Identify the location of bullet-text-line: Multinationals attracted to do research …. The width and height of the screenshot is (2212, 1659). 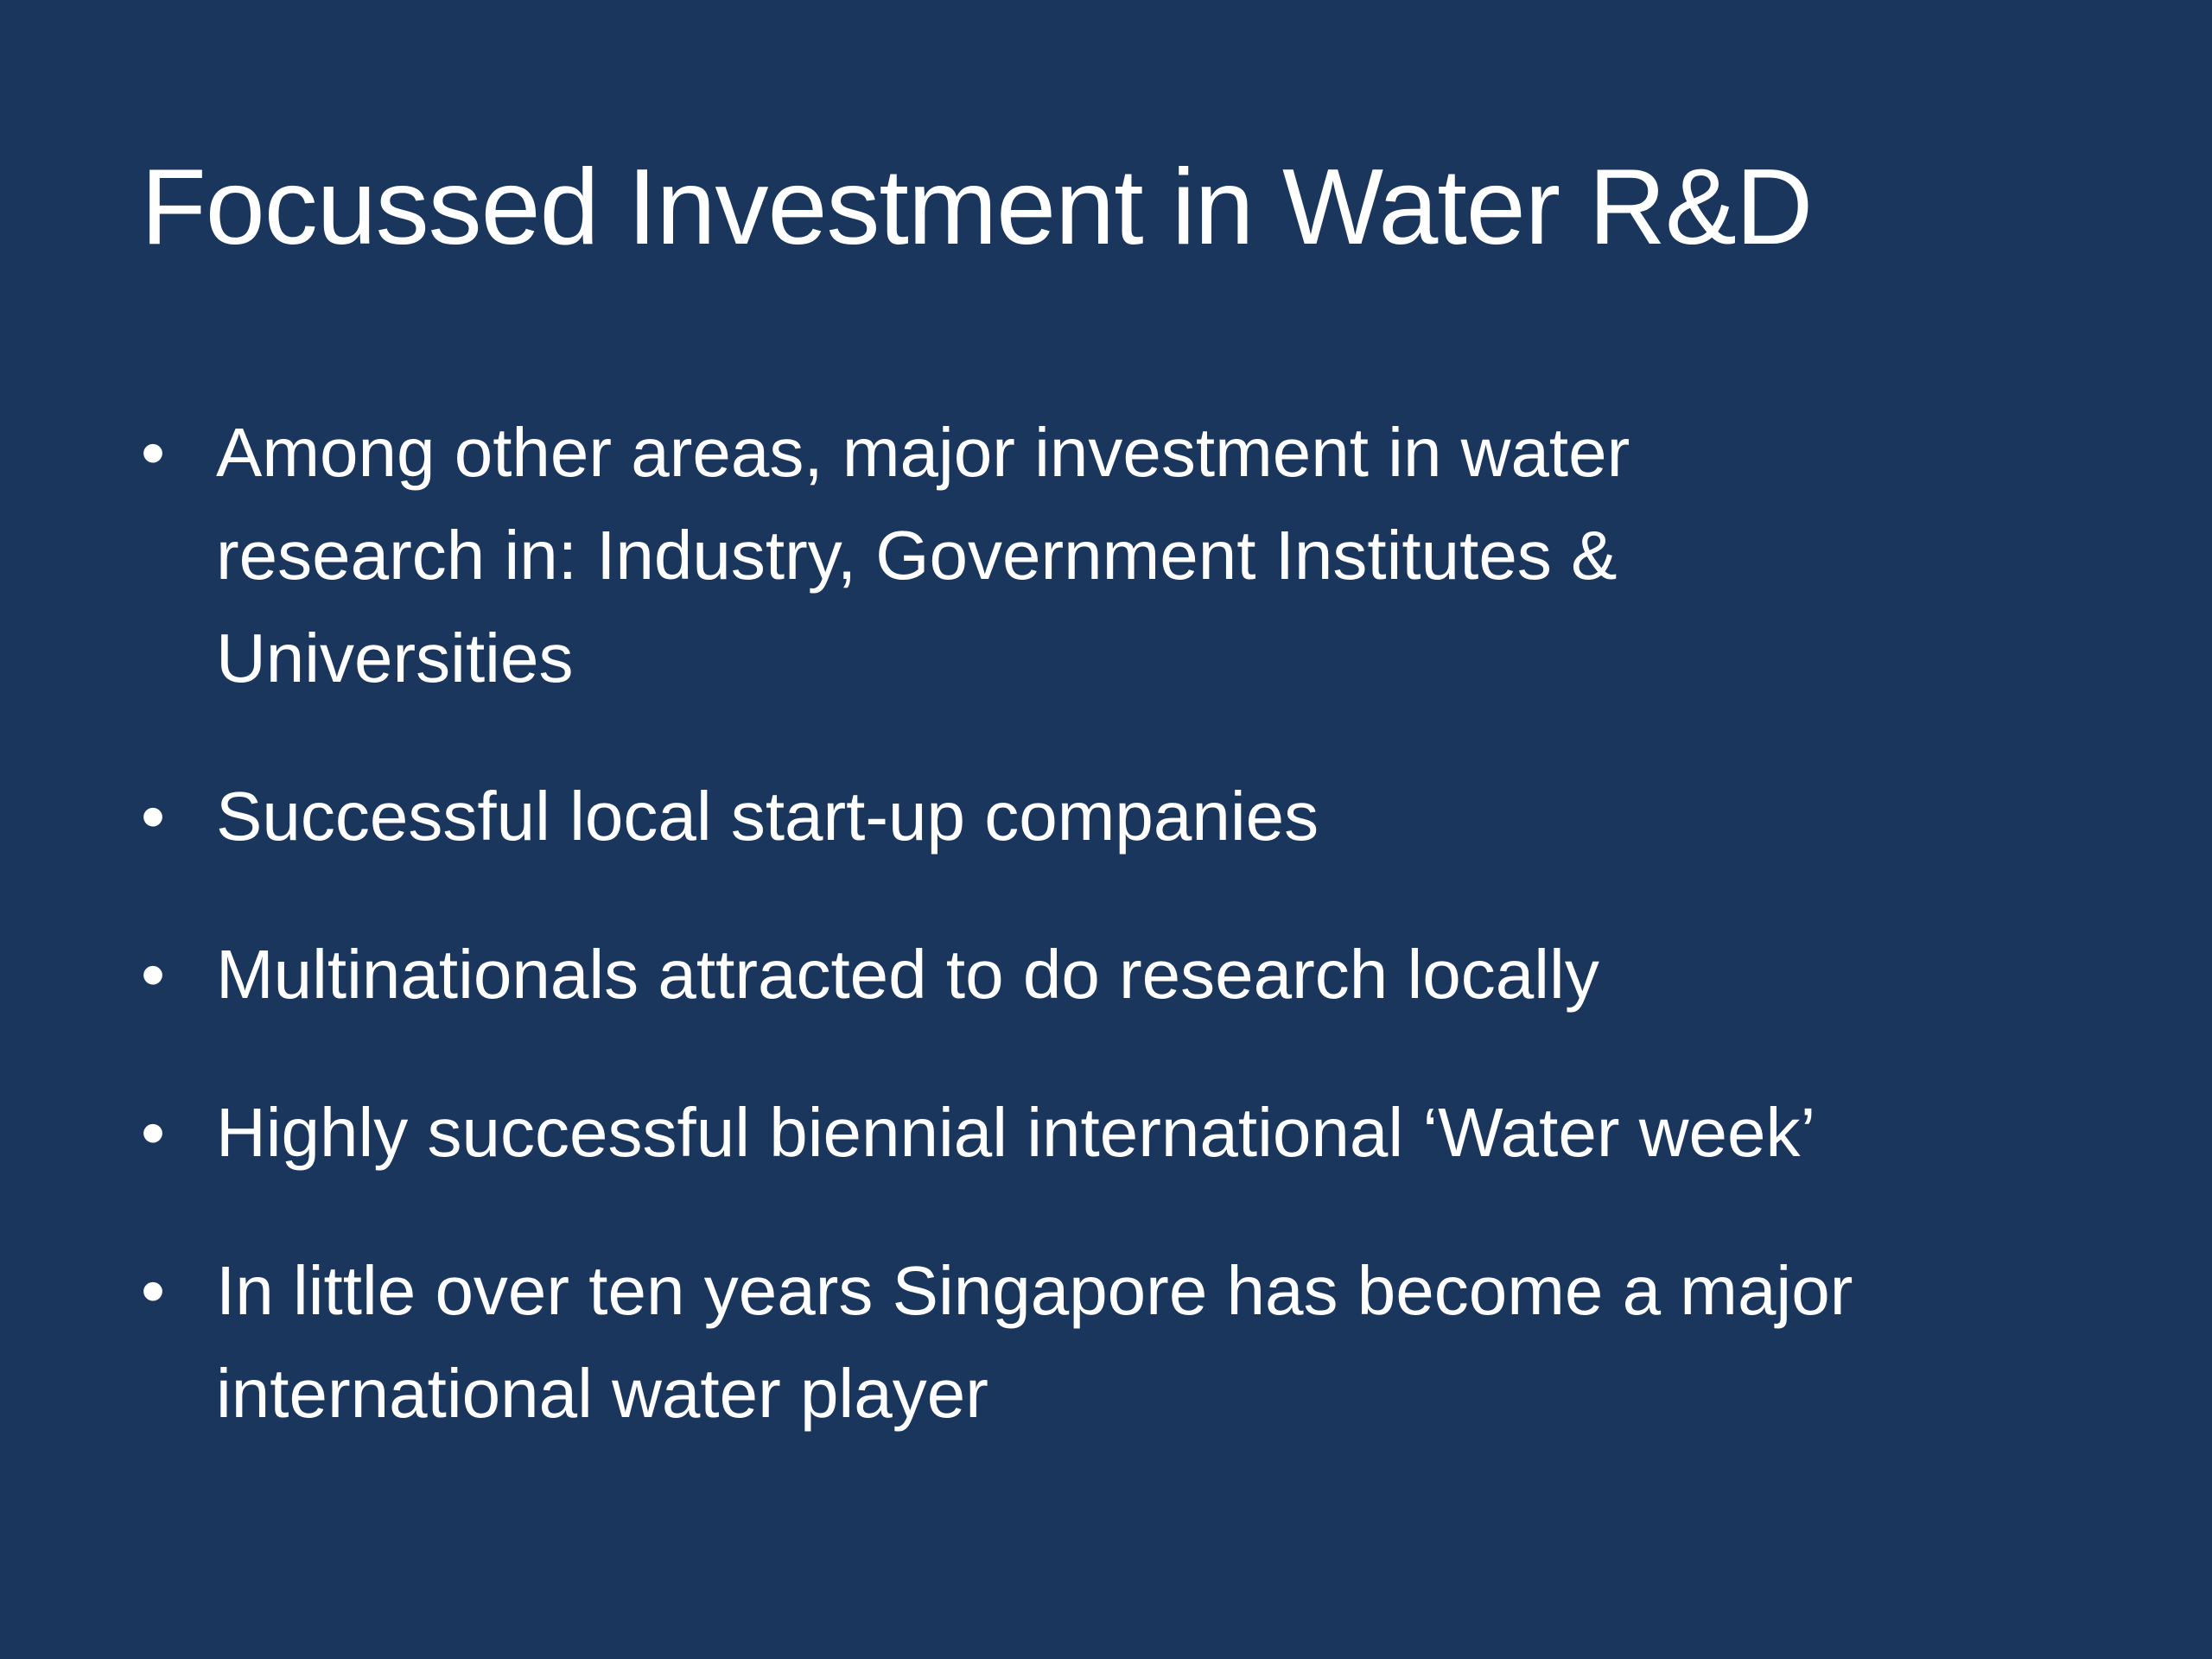
(907, 974).